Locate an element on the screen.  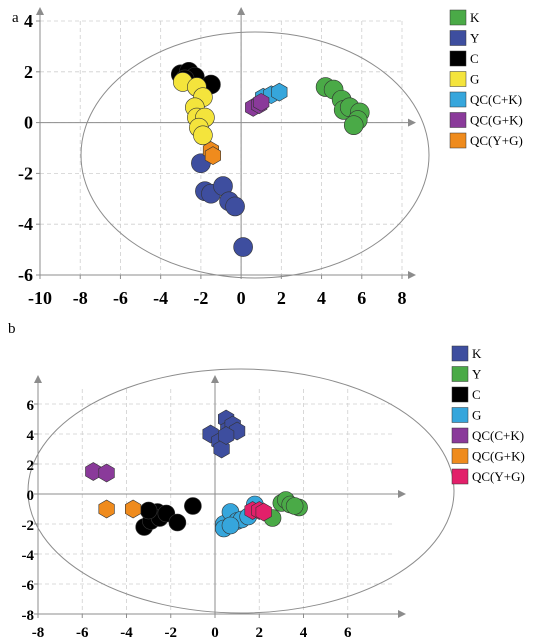
panel-b-points is located at coordinates (196, 473).